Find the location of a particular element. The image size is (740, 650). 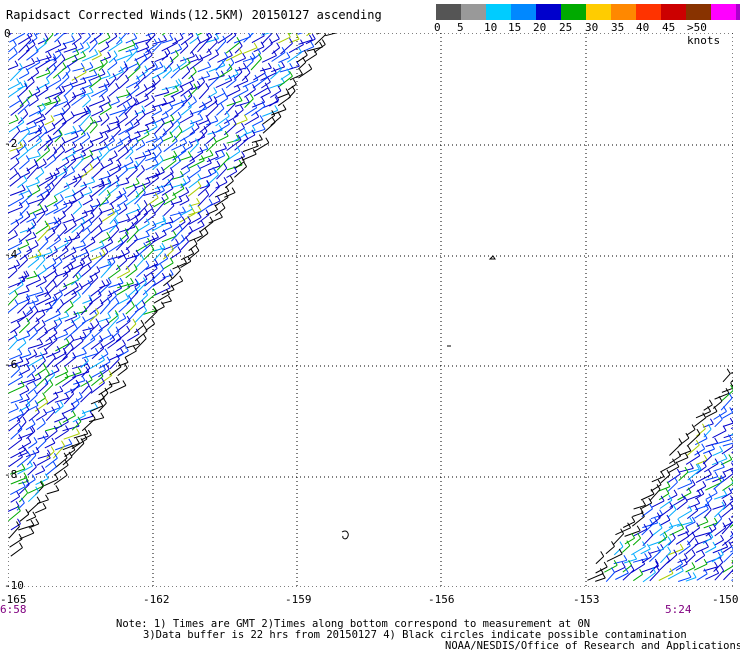

legend-label: 15 is located at coordinates (515, 27).